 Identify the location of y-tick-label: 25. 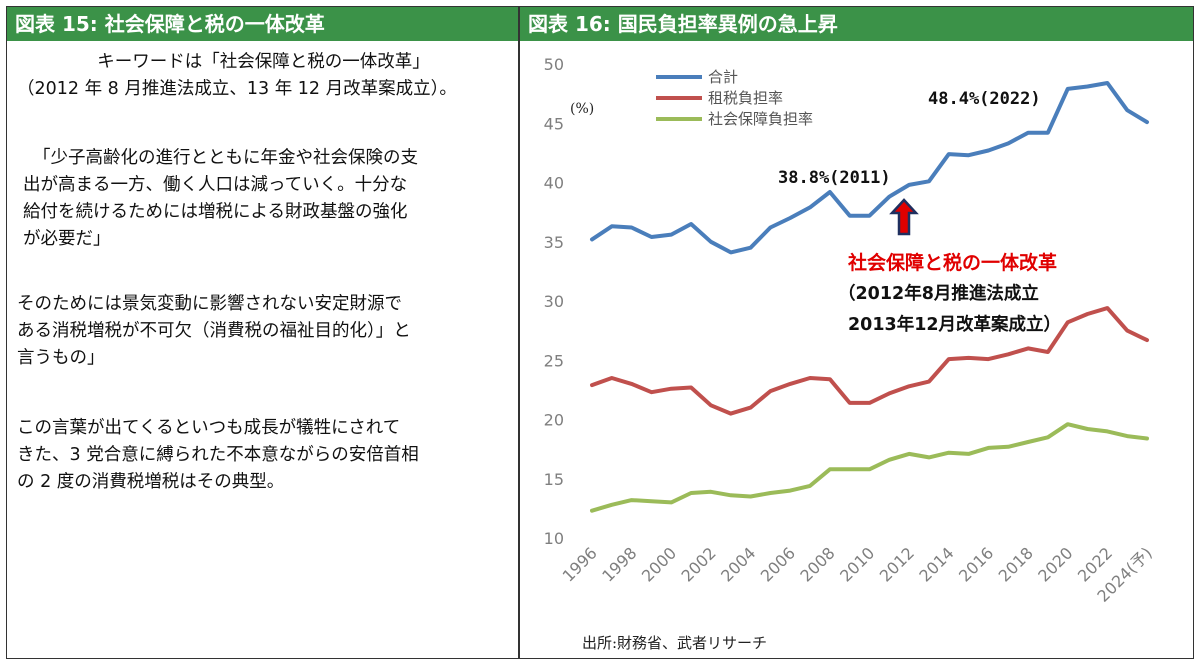
(554, 360).